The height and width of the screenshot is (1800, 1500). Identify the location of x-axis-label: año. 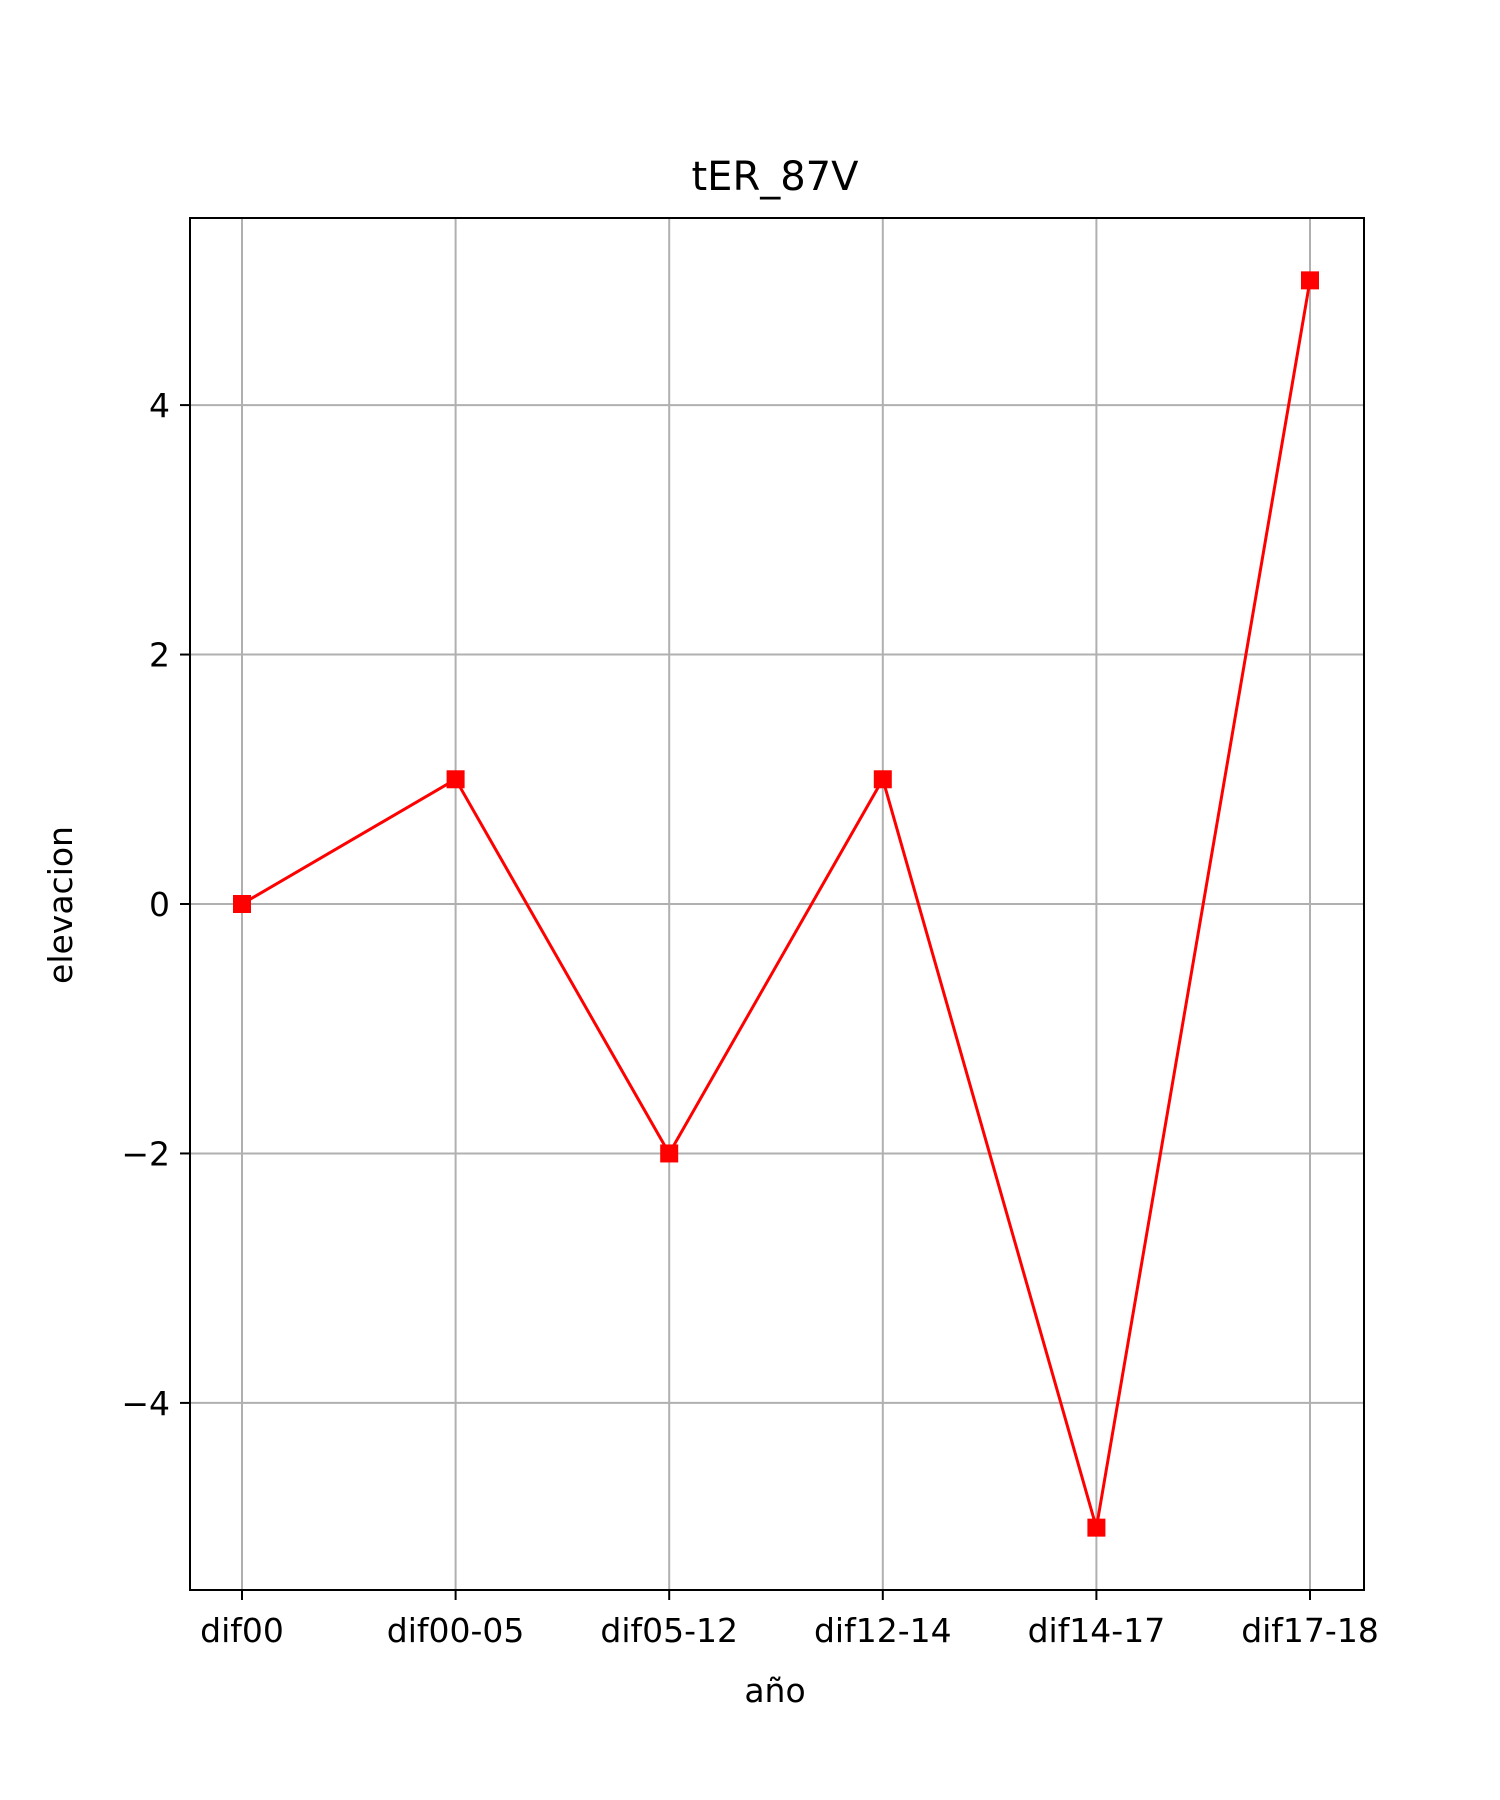
(774, 1690).